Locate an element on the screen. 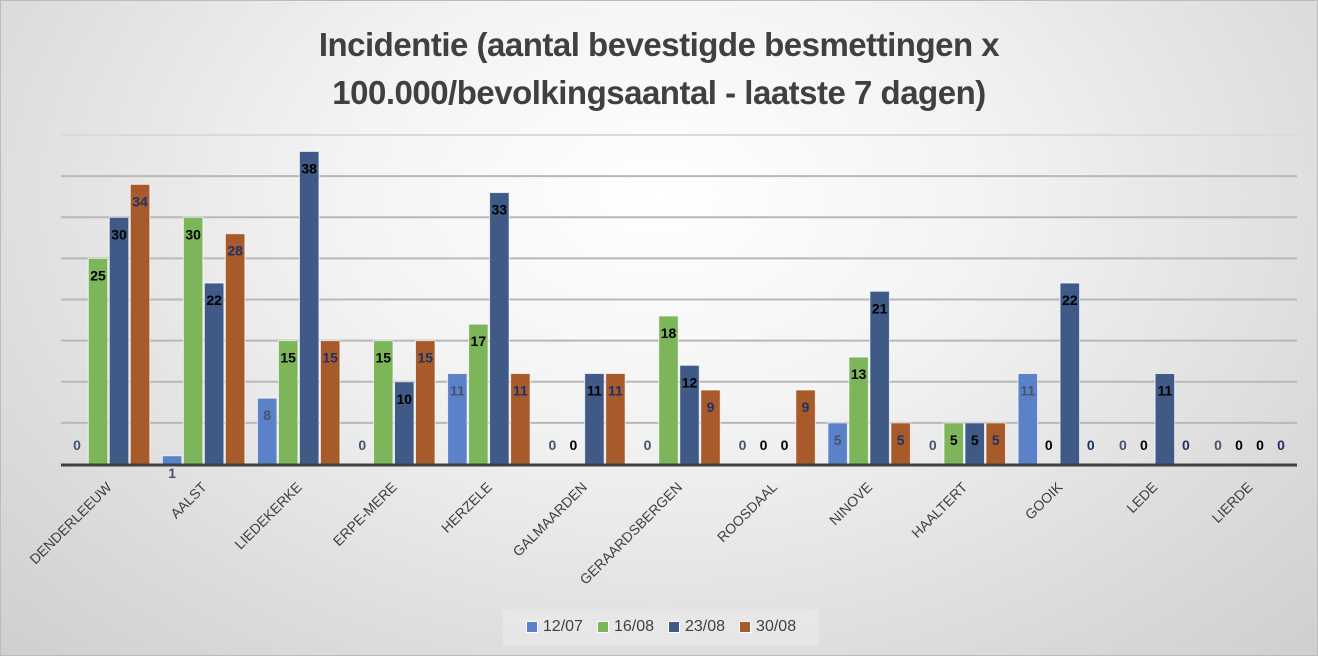 This screenshot has height=657, width=1318. legend-item: 12/07 is located at coordinates (554, 627).